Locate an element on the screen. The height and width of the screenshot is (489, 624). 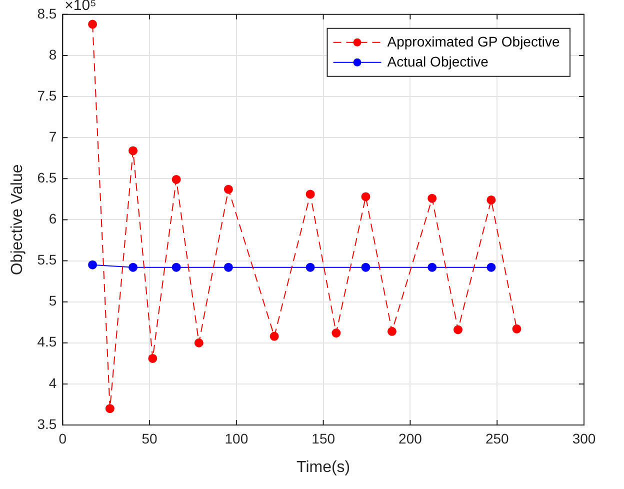
y-tick-label: 5 is located at coordinates (52, 300).